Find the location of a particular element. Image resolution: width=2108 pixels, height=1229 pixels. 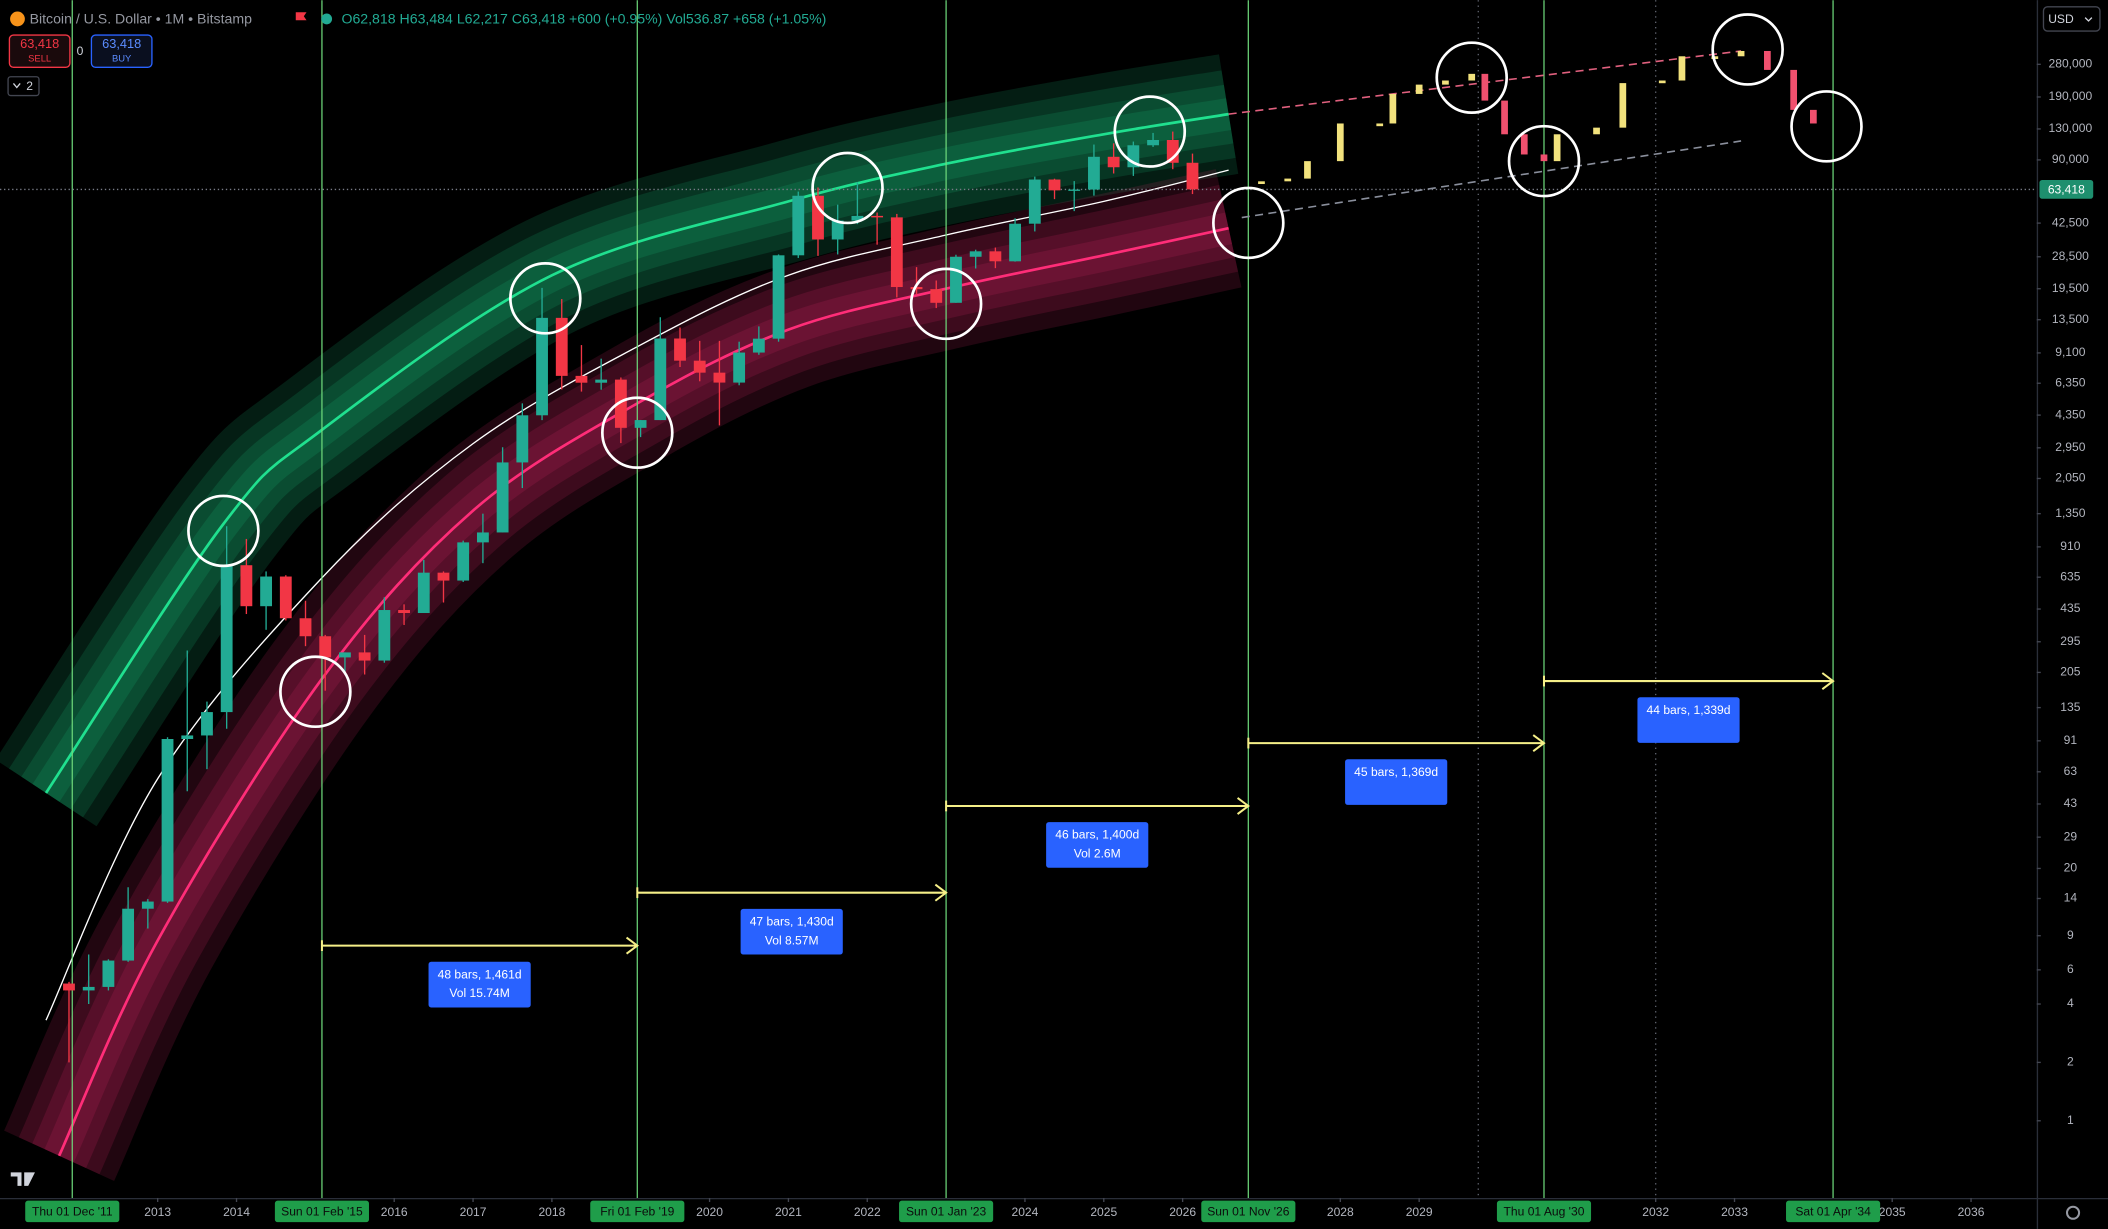

y-tick-label: 435 is located at coordinates (2070, 608).